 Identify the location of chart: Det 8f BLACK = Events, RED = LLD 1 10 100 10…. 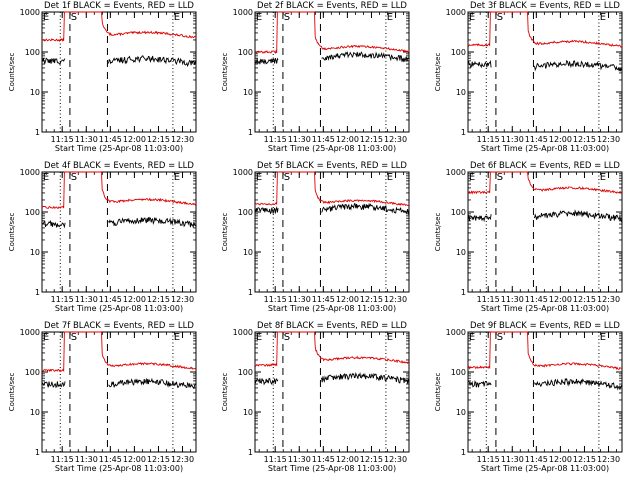
(315, 397).